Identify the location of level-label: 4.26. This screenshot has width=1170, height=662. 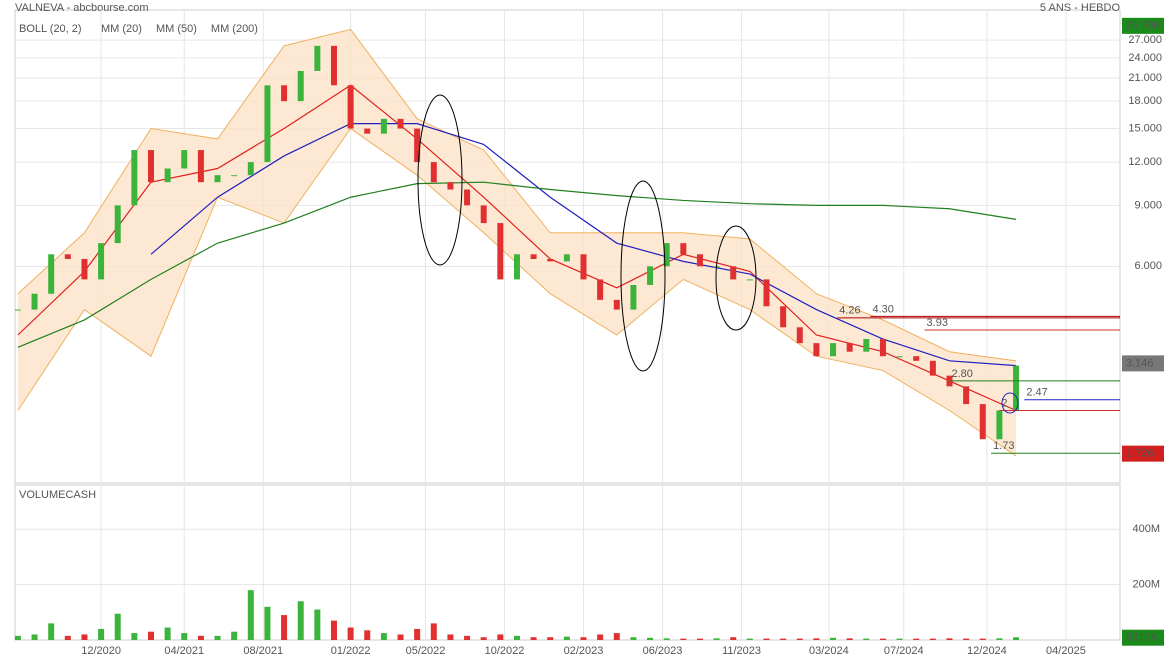
(849, 311).